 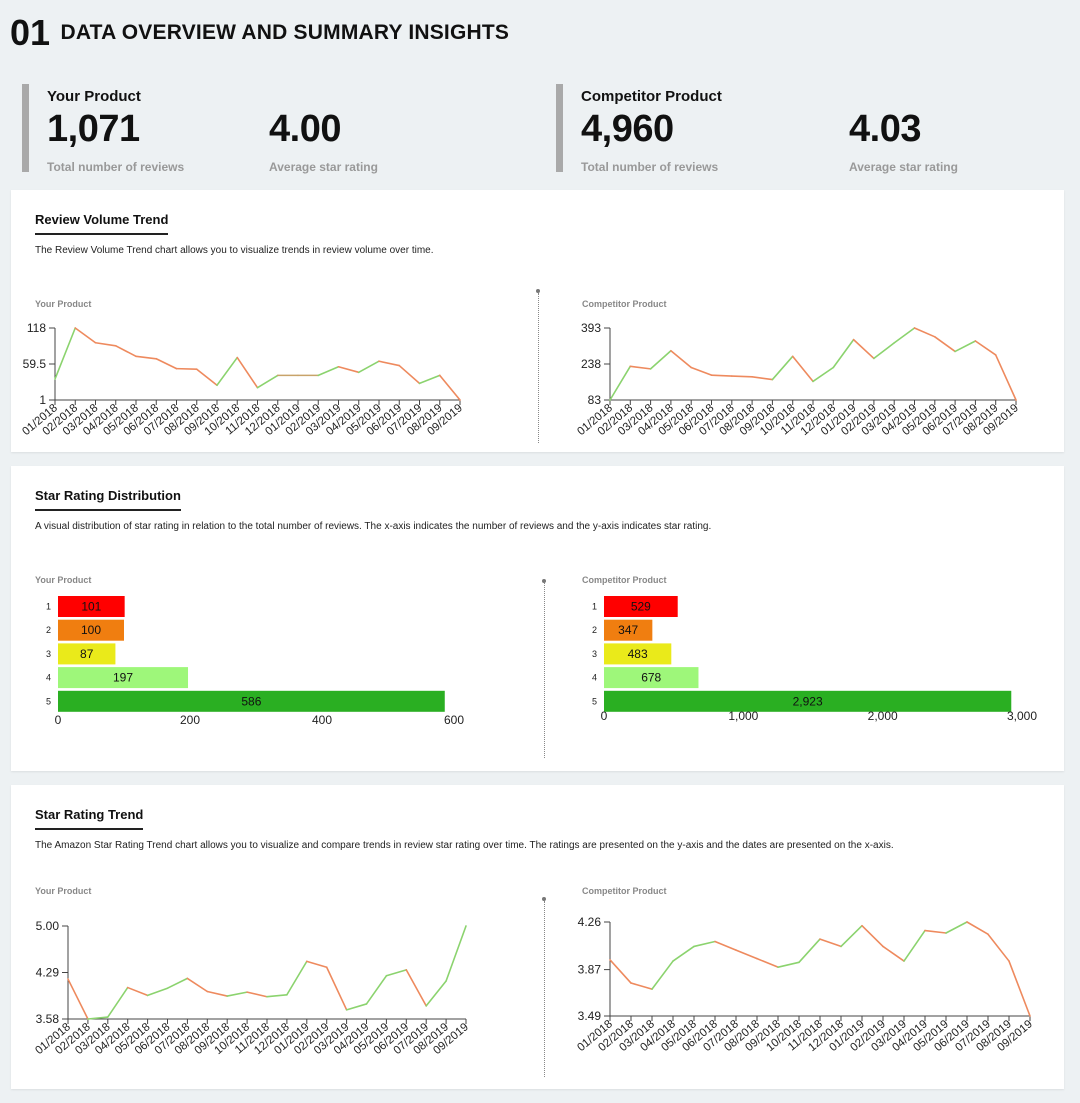 I want to click on x-tick-label: 600, so click(x=454, y=720).